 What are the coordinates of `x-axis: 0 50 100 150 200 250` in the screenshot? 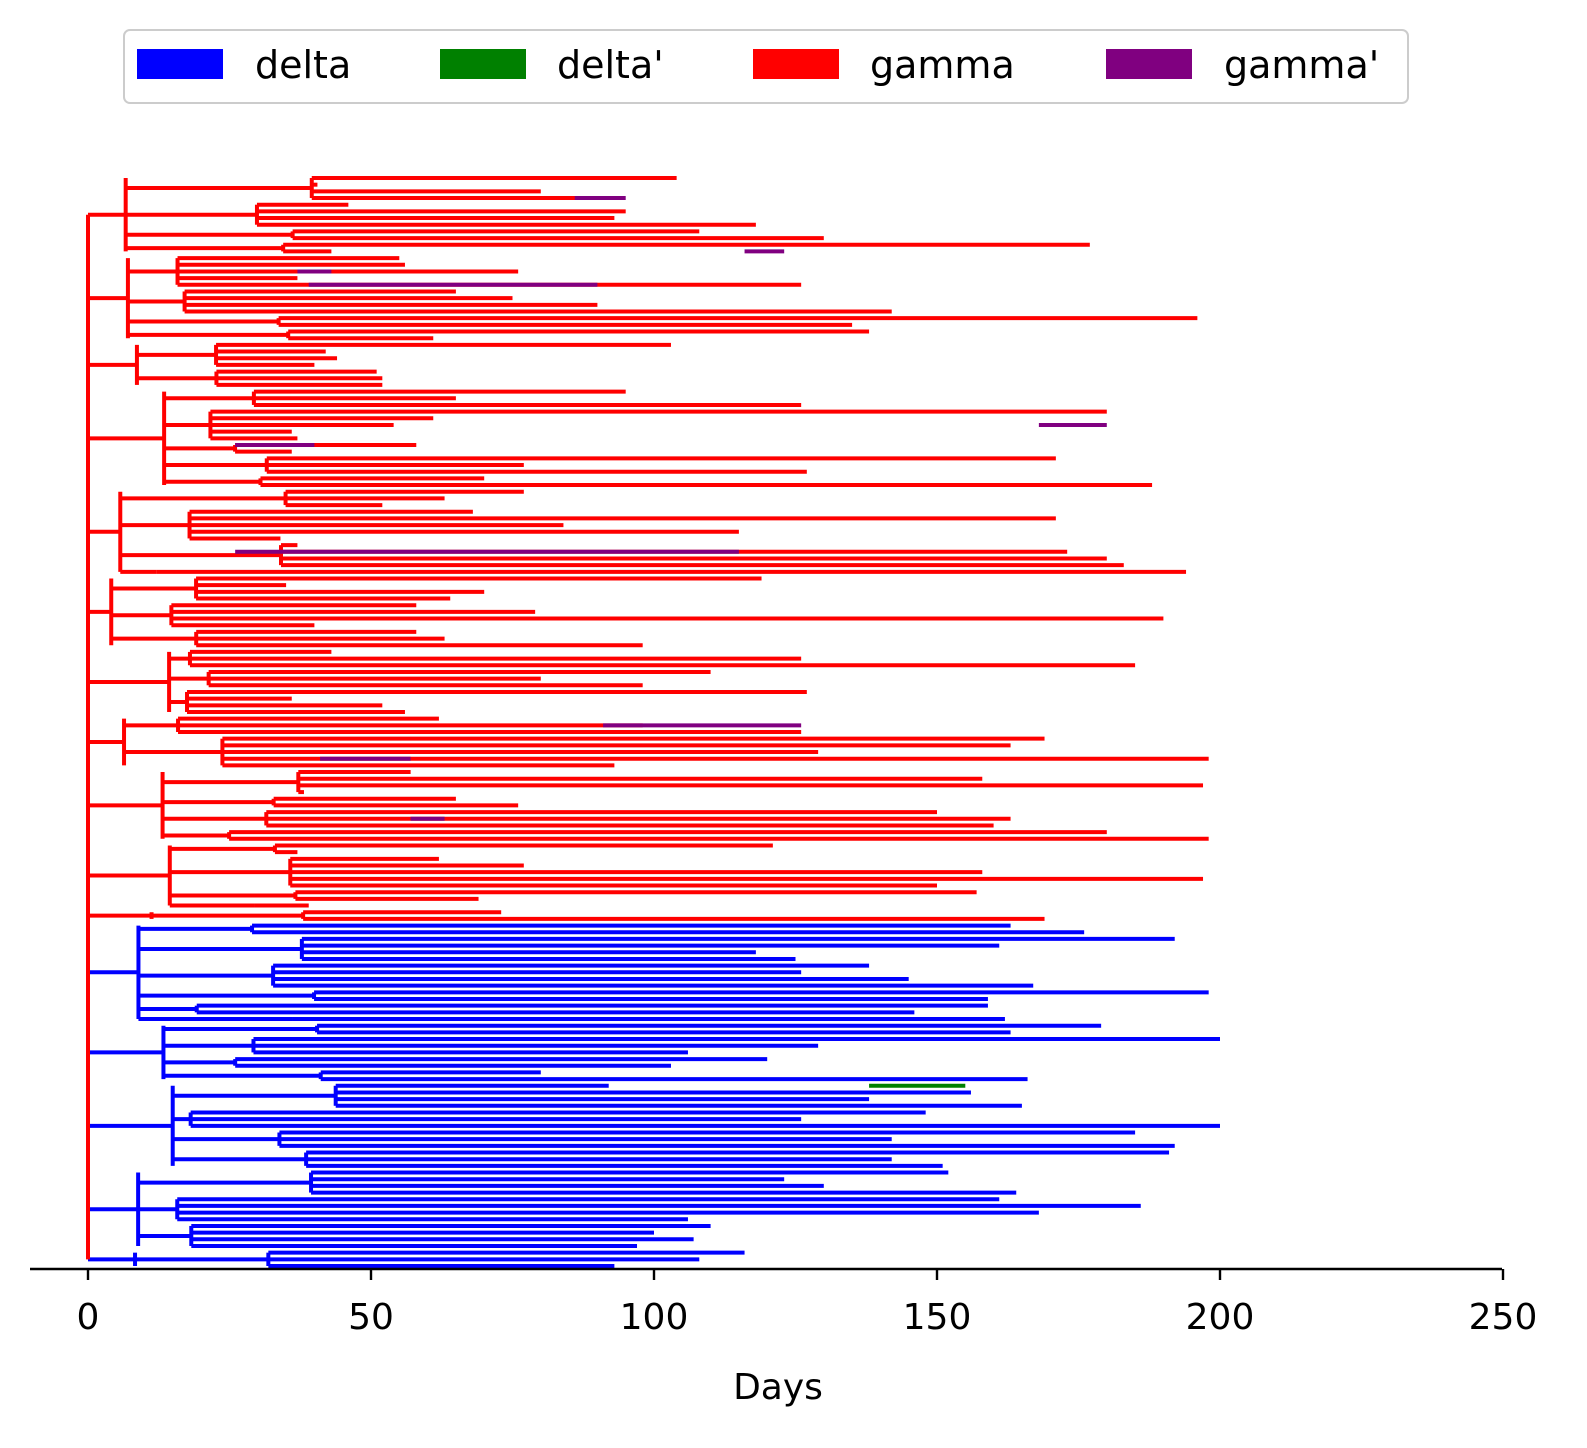 It's located at (784, 1302).